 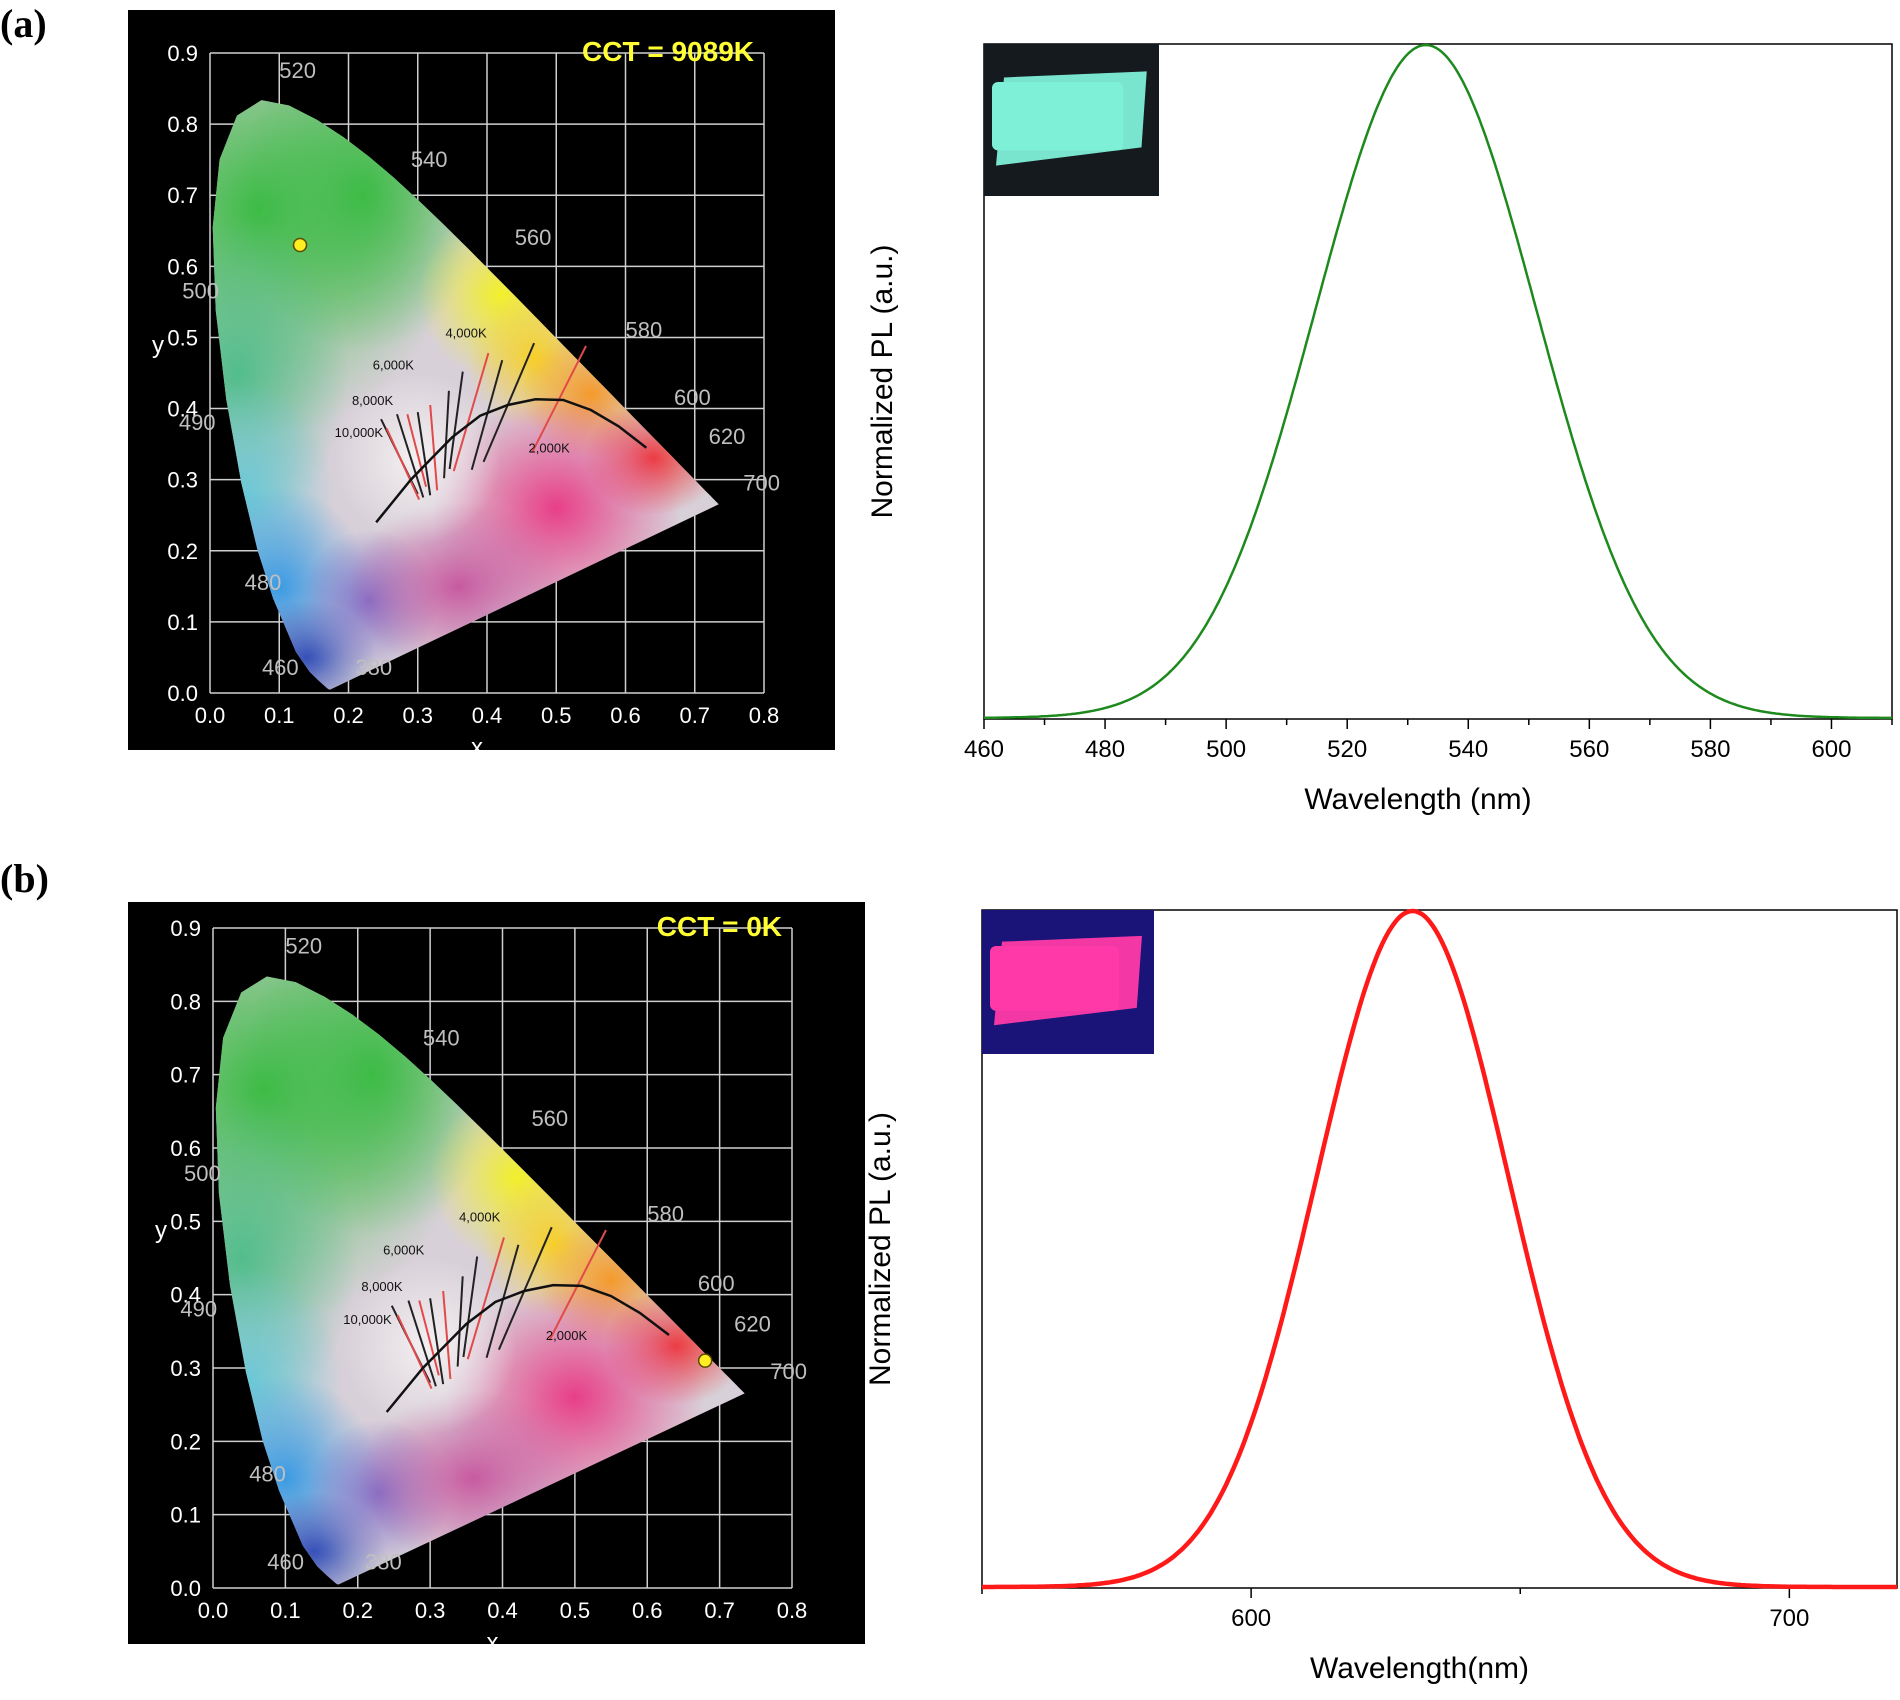 I want to click on x-axis-label: x, so click(x=493, y=1642).